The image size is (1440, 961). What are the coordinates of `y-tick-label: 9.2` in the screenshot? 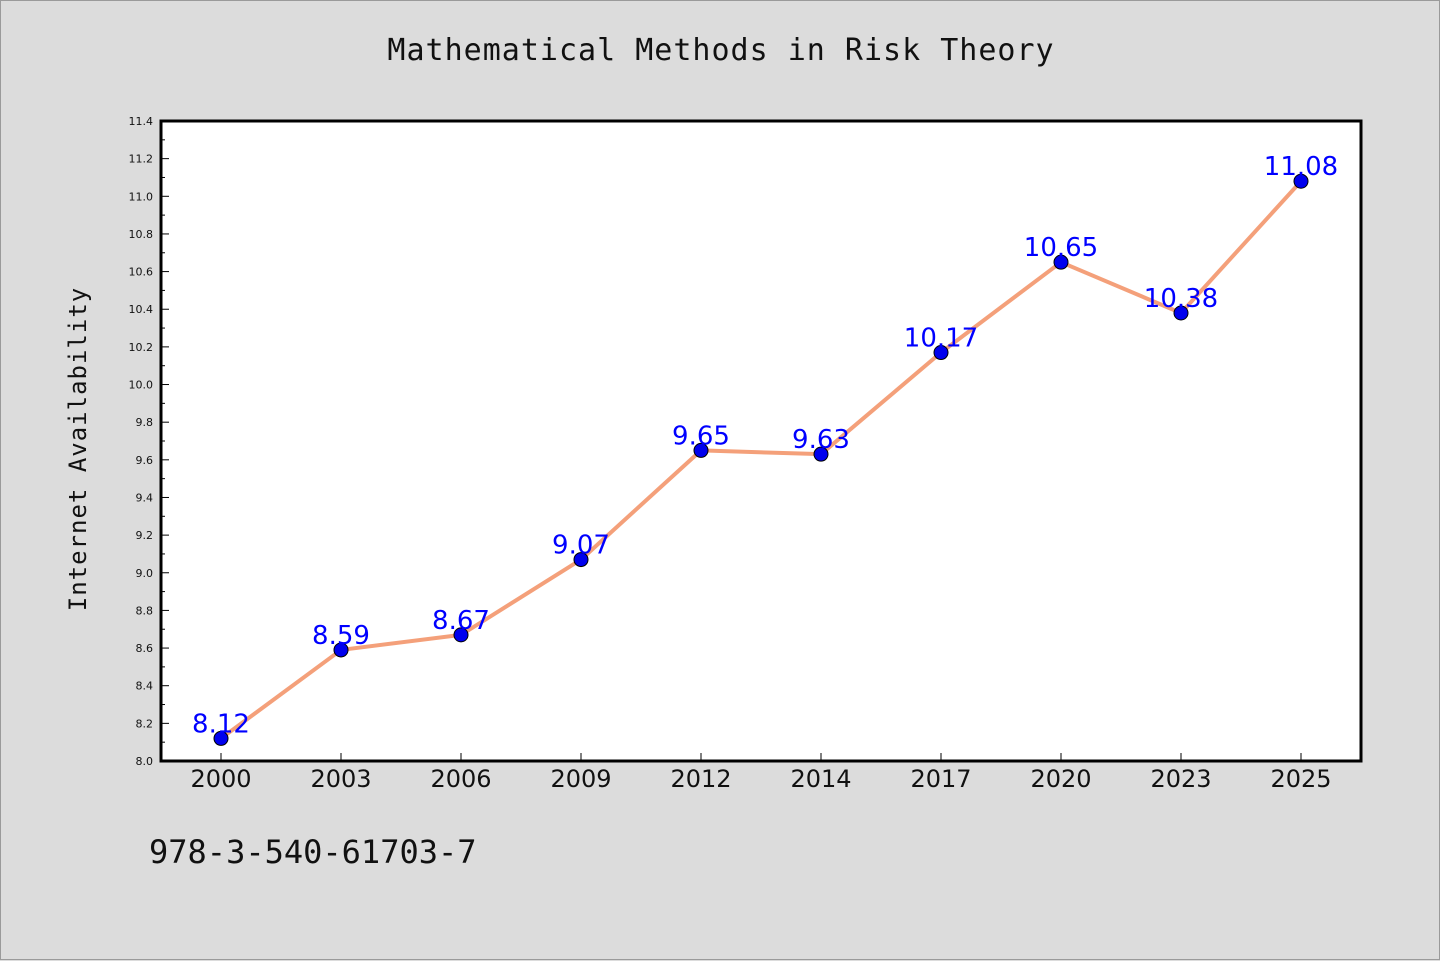 It's located at (145, 535).